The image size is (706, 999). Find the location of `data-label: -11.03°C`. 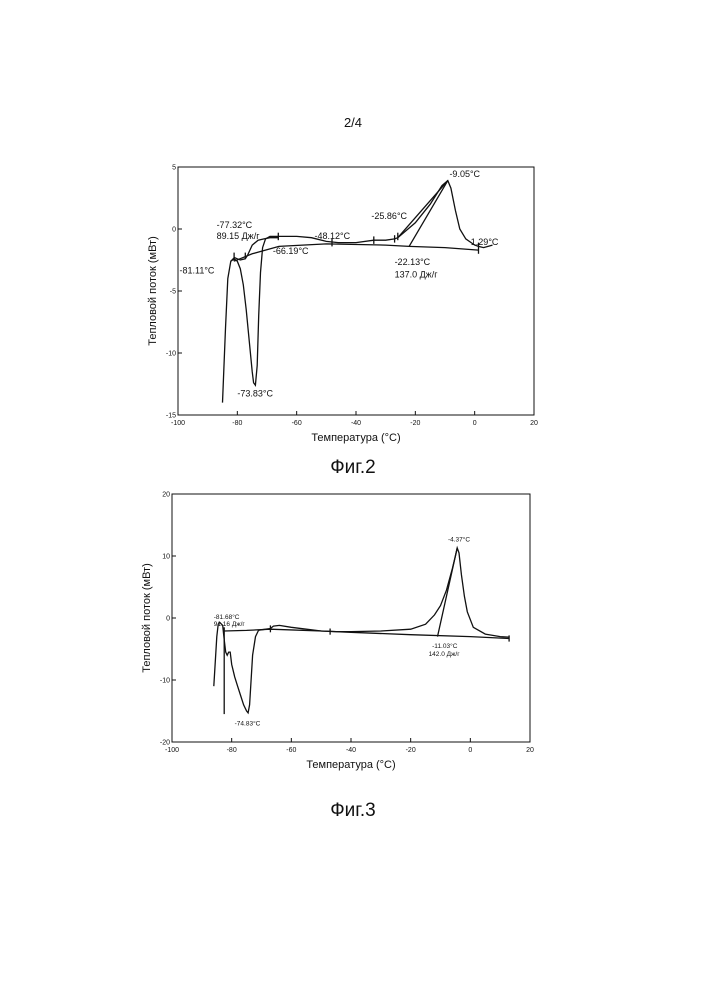

data-label: -11.03°C is located at coordinates (445, 646).